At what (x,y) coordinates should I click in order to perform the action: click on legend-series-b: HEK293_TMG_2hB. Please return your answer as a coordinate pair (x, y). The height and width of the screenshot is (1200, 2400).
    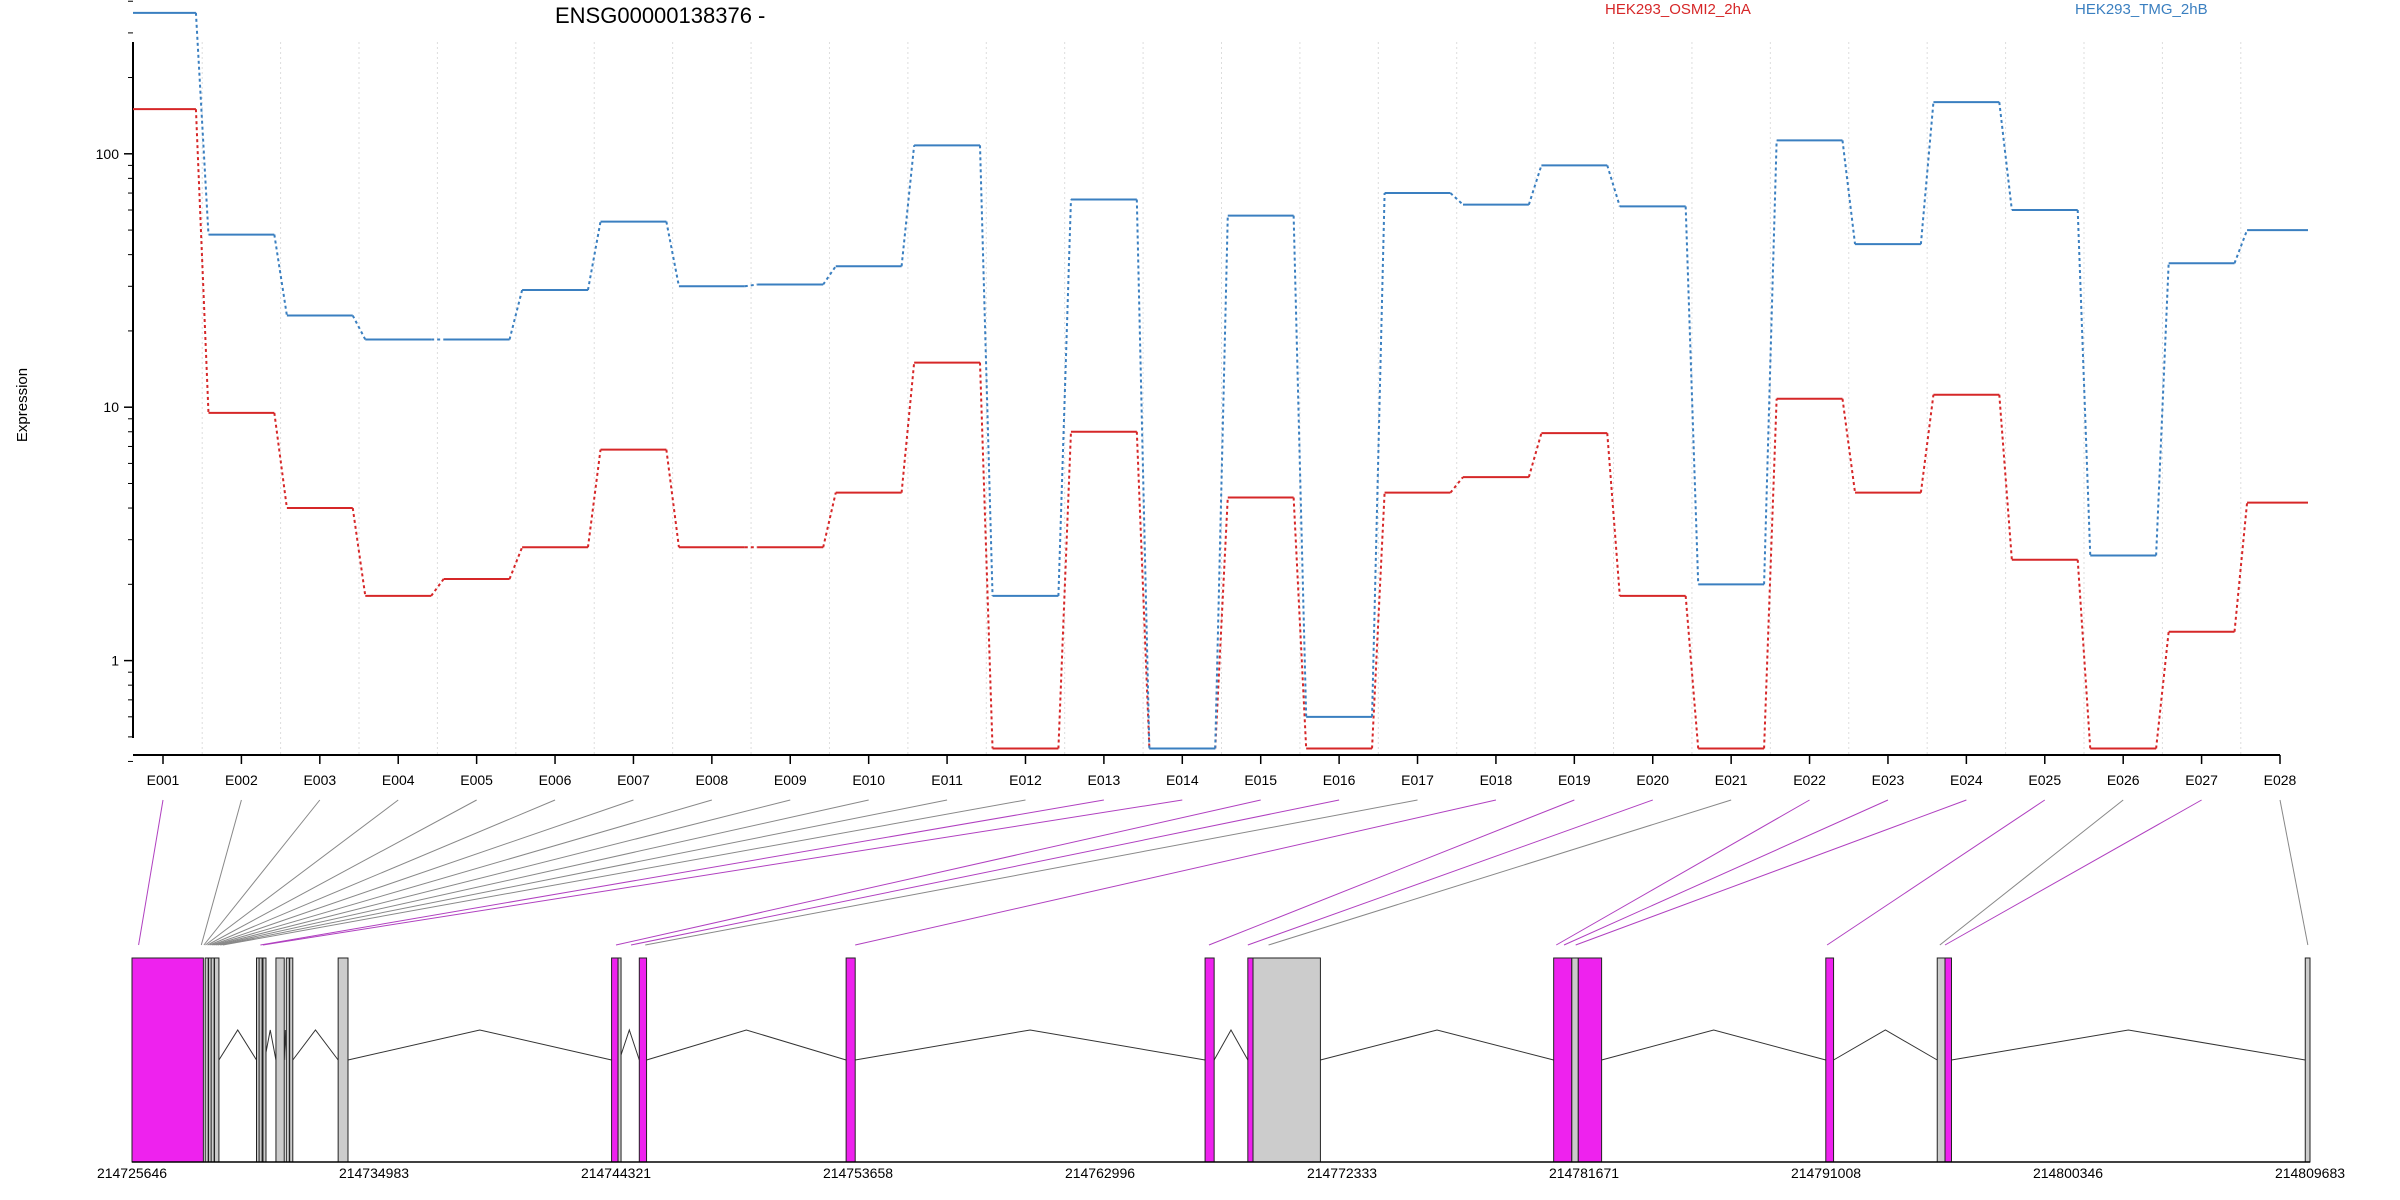
    Looking at the image, I should click on (2141, 9).